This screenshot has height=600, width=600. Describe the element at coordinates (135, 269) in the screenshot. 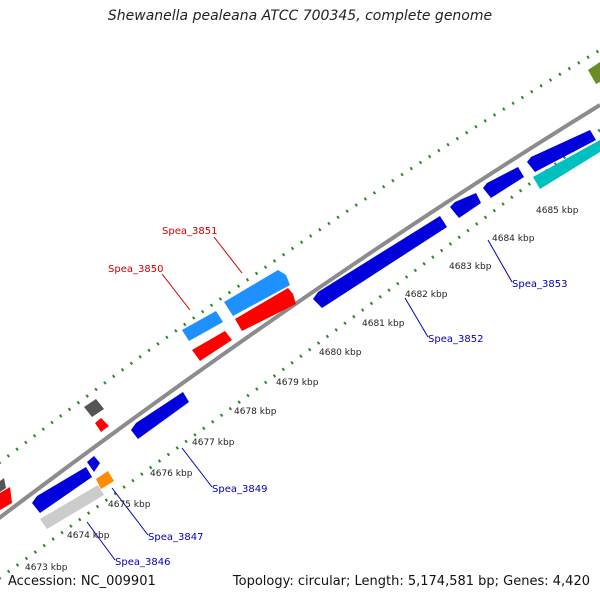

I see `gene-label: Spea_3850` at that location.